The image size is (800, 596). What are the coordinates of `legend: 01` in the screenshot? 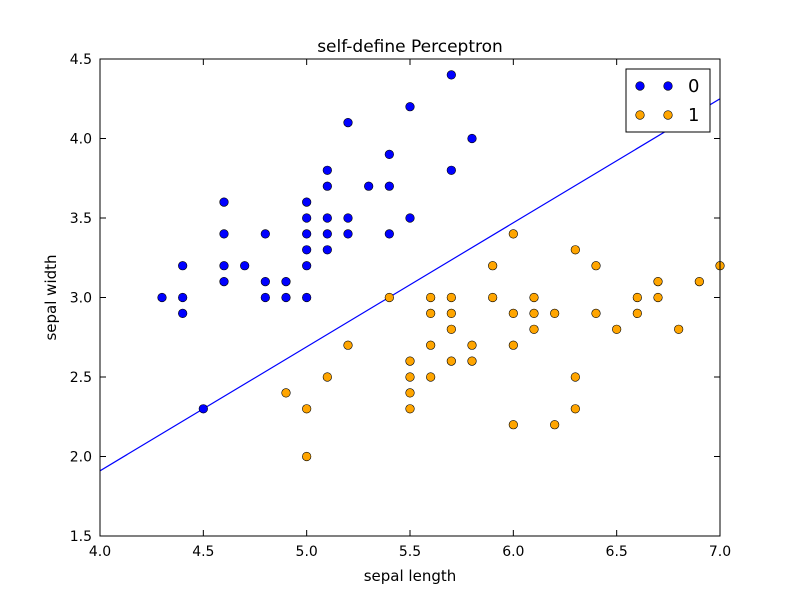 It's located at (668, 100).